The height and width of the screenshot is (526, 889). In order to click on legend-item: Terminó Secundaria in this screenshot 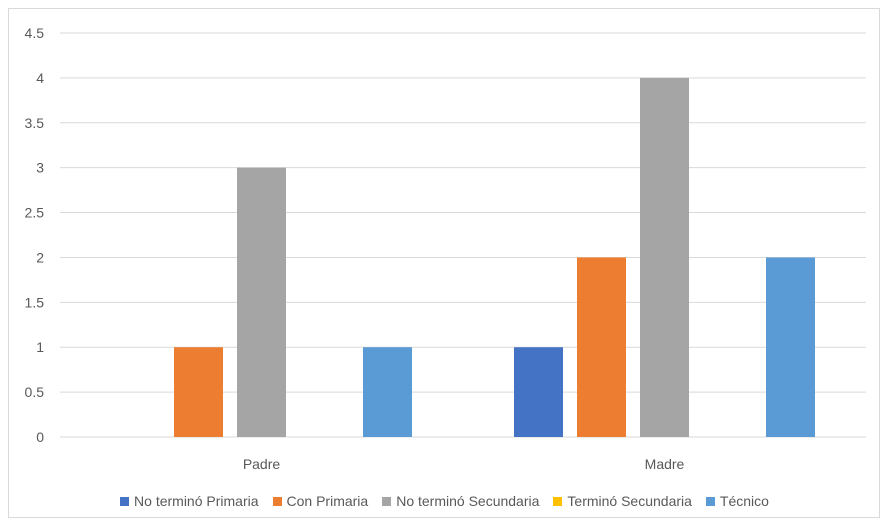, I will do `click(622, 501)`.